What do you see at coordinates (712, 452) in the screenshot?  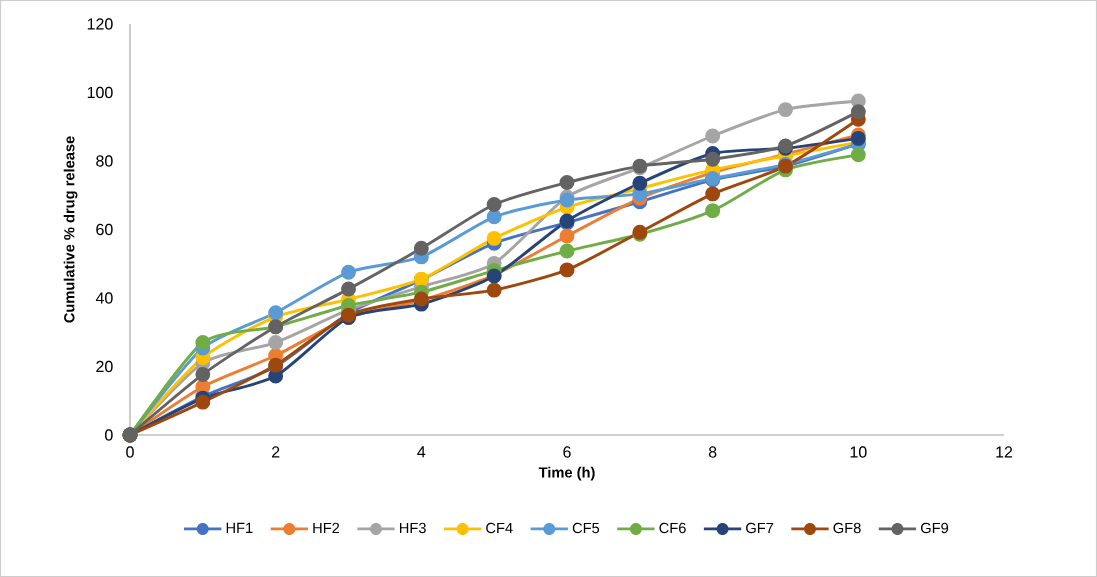 I see `x-tick-label: 8` at bounding box center [712, 452].